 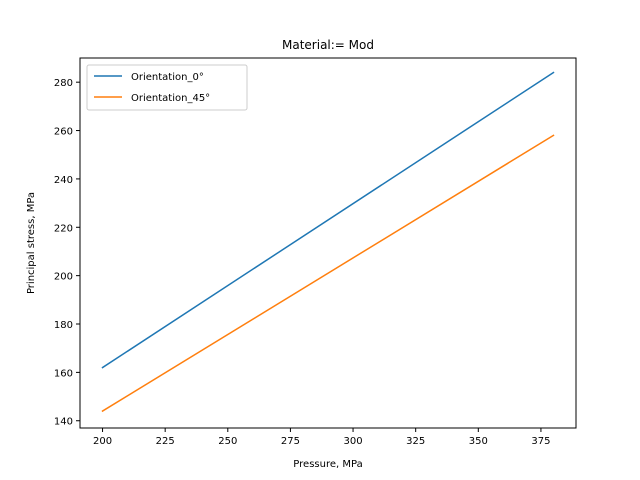 What do you see at coordinates (290, 441) in the screenshot?
I see `x-tick-label: 275` at bounding box center [290, 441].